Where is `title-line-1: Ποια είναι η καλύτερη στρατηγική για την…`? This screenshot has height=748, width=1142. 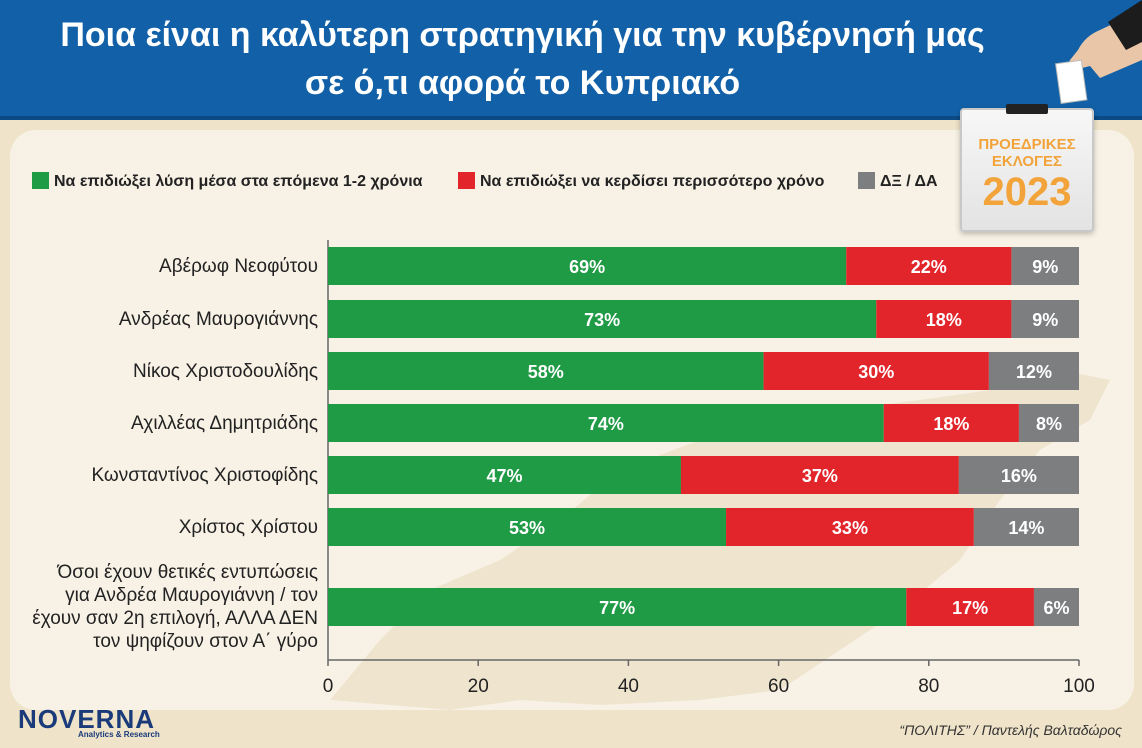 title-line-1: Ποια είναι η καλύτερη στρατηγική για την… is located at coordinates (522, 35).